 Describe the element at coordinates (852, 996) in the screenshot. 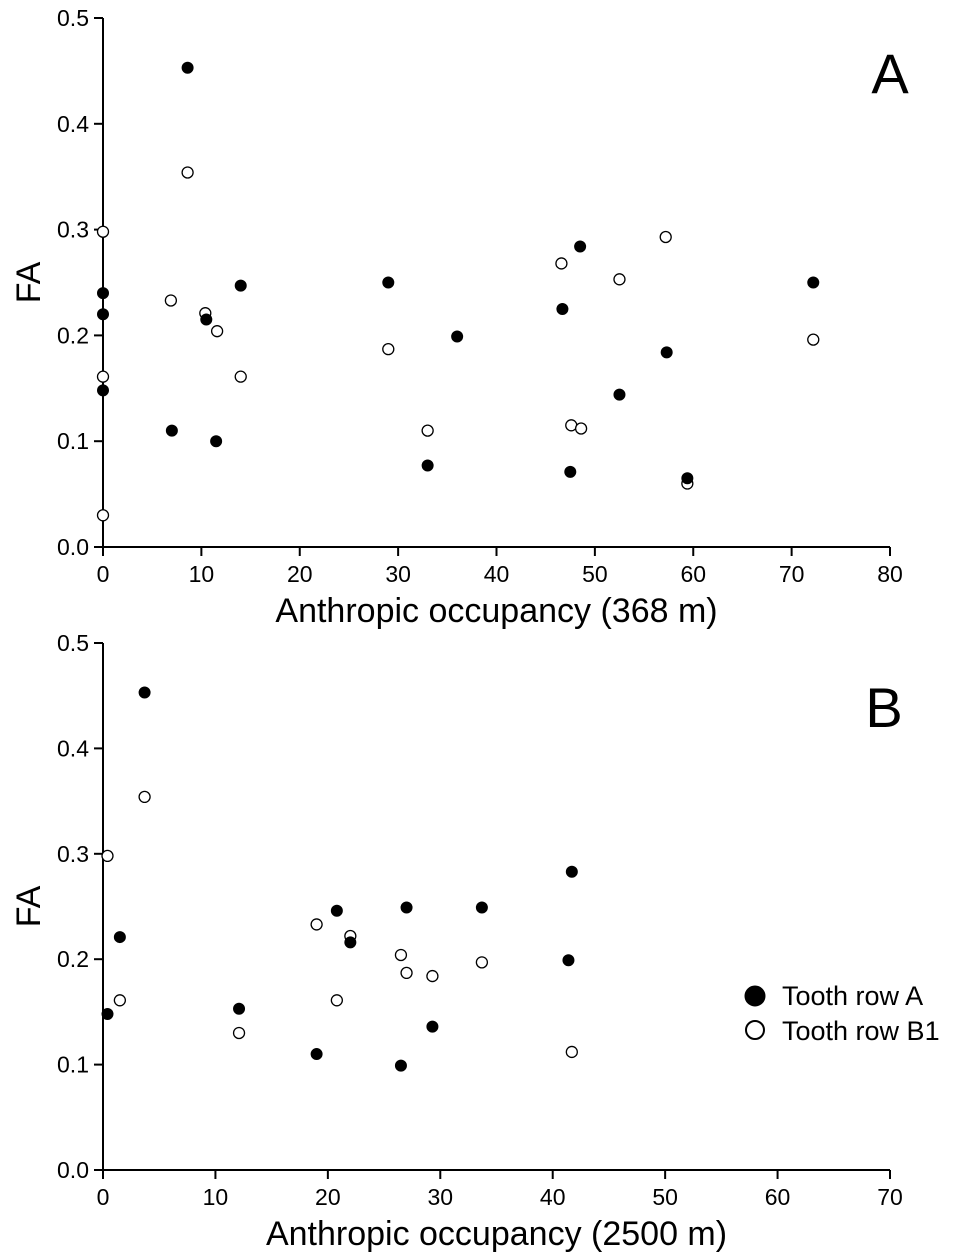

I see `legend-label-tooth-row-a: Tooth row A` at that location.